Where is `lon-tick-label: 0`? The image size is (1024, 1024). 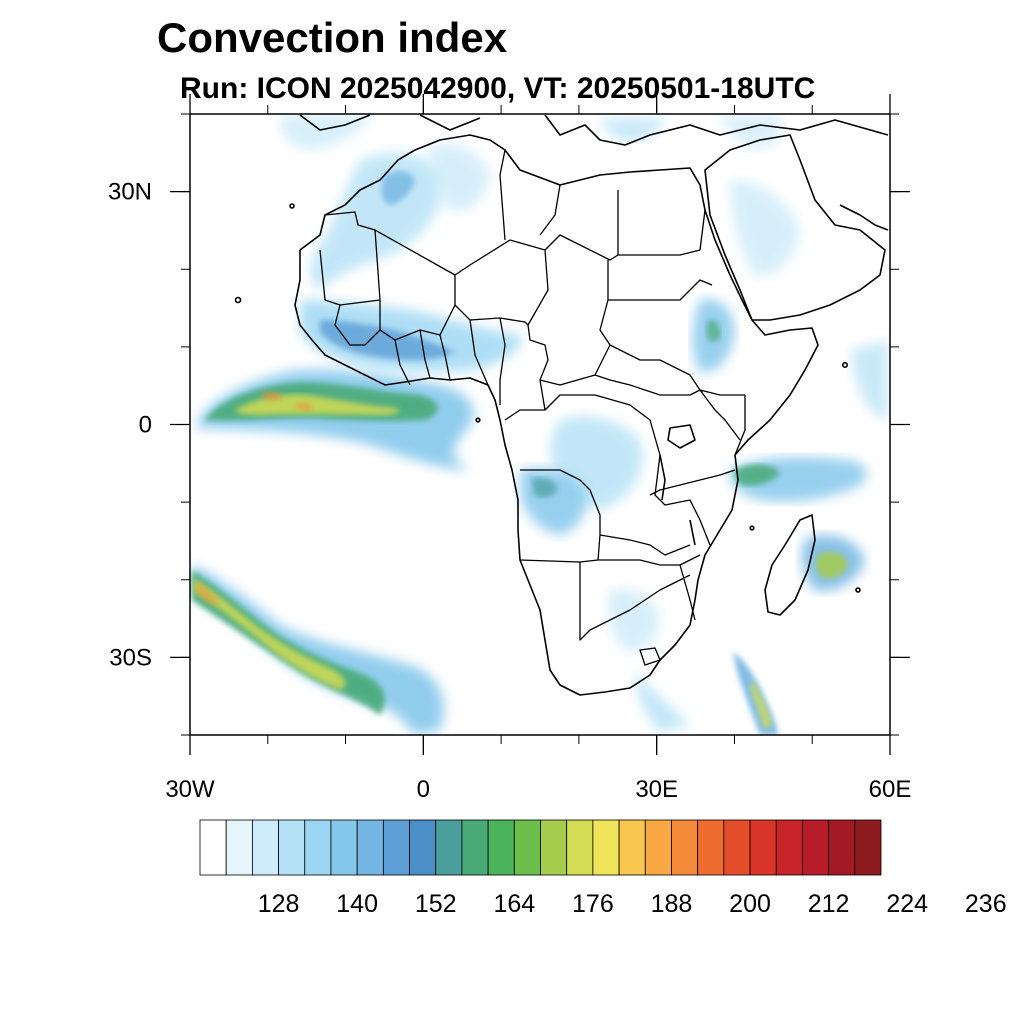
lon-tick-label: 0 is located at coordinates (423, 789).